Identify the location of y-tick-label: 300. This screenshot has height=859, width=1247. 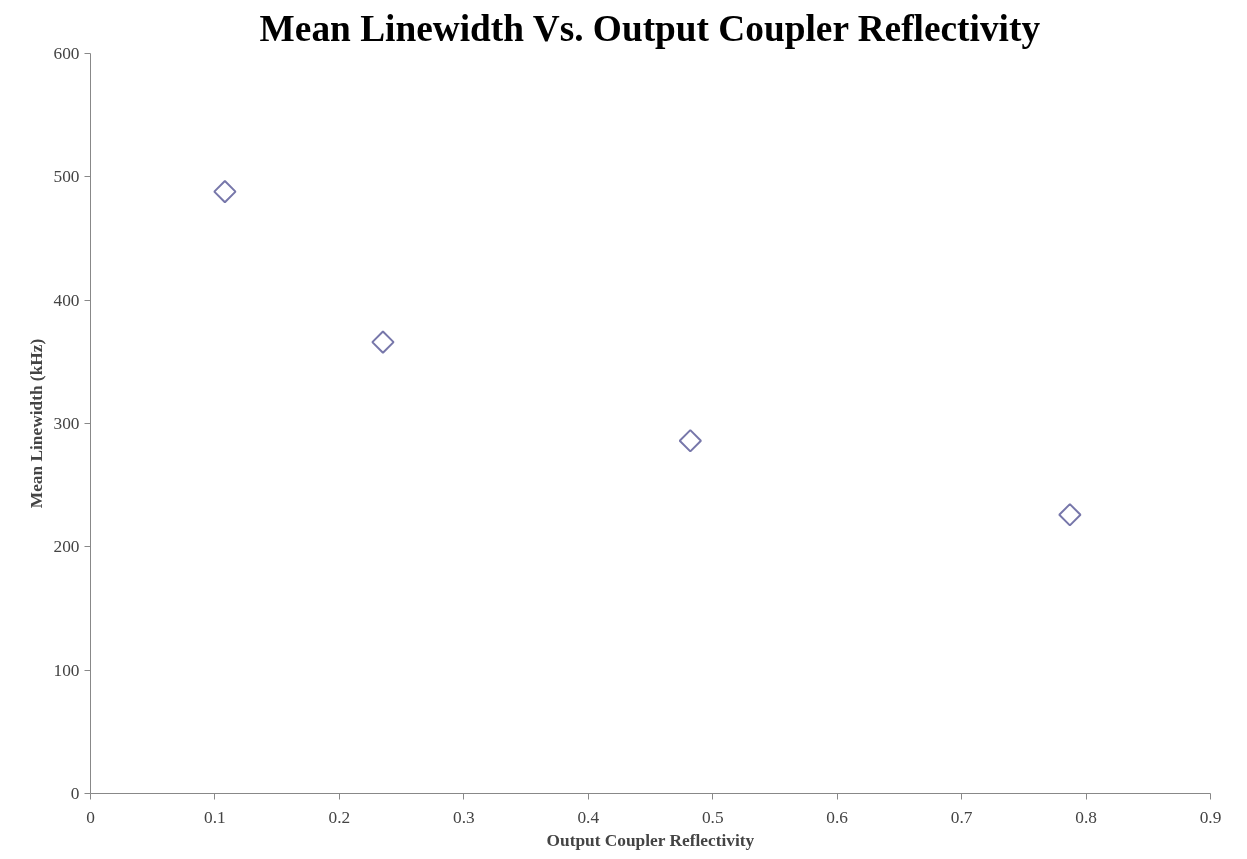
(66, 423).